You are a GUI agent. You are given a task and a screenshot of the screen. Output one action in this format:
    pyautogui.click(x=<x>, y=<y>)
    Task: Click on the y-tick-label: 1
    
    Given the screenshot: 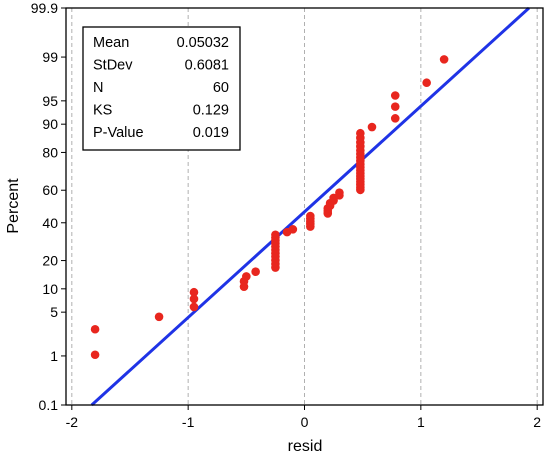 What is the action you would take?
    pyautogui.click(x=54, y=356)
    